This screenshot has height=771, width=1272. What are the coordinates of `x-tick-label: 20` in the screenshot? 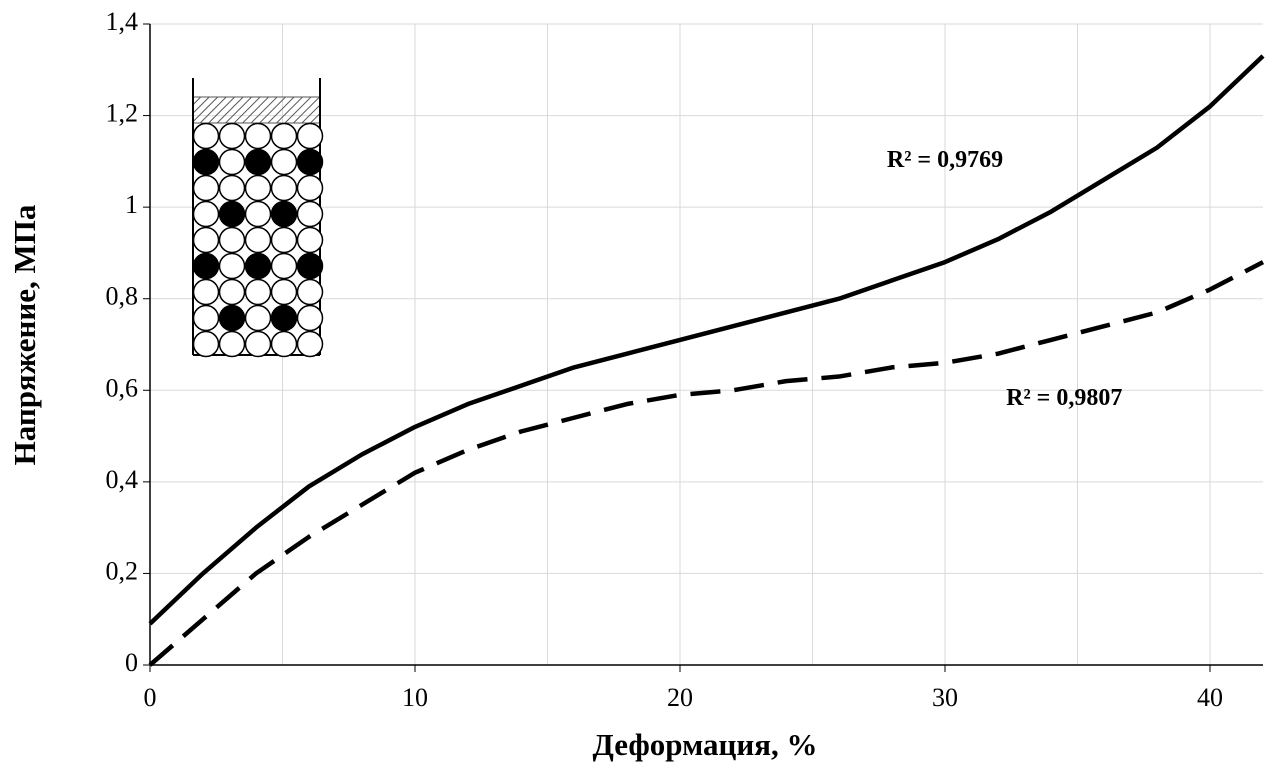 It's located at (680, 697).